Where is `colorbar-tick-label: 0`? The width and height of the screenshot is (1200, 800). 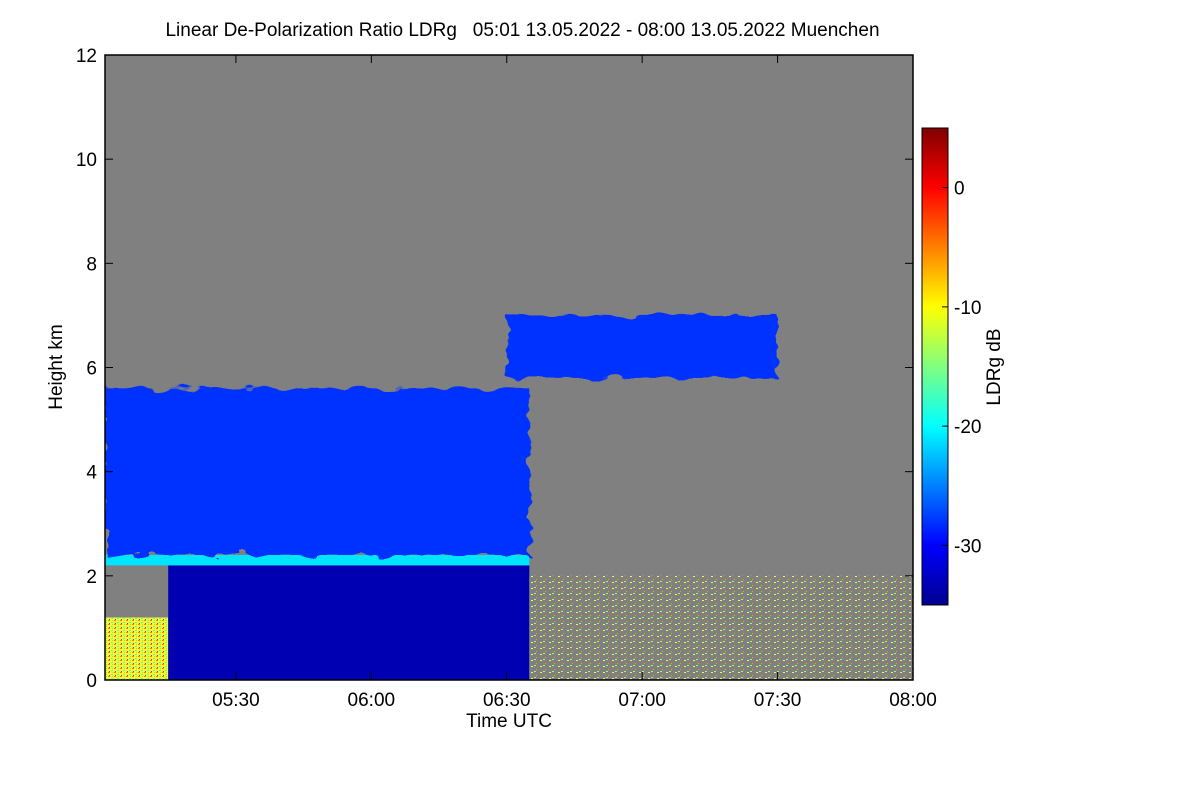 colorbar-tick-label: 0 is located at coordinates (959, 189).